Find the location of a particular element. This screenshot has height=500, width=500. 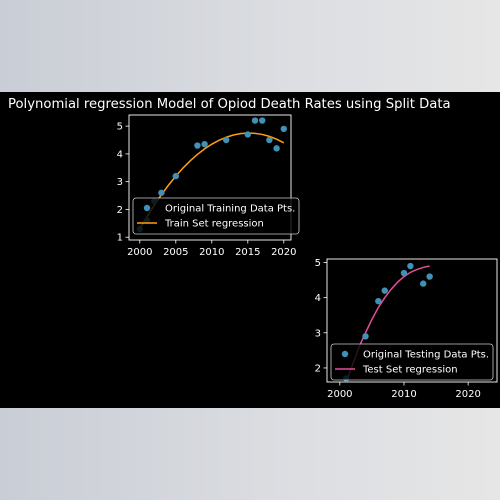

legend-label: Train Set regression is located at coordinates (214, 224).